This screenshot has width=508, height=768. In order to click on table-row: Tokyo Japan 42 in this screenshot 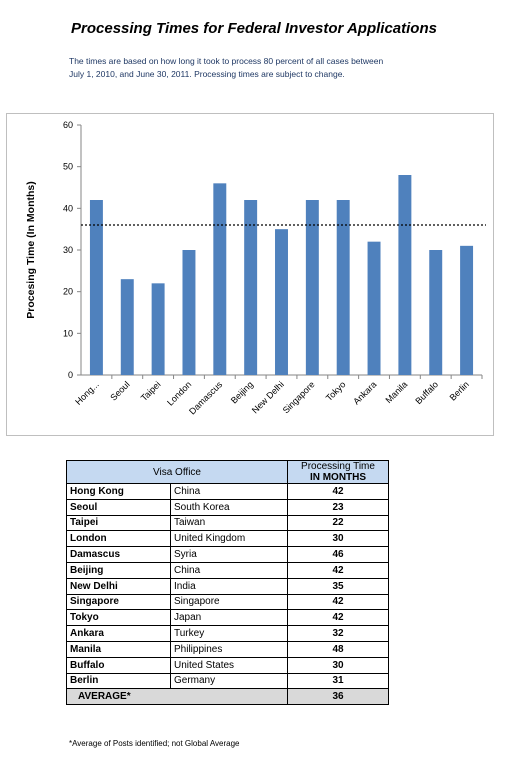, I will do `click(227, 618)`.